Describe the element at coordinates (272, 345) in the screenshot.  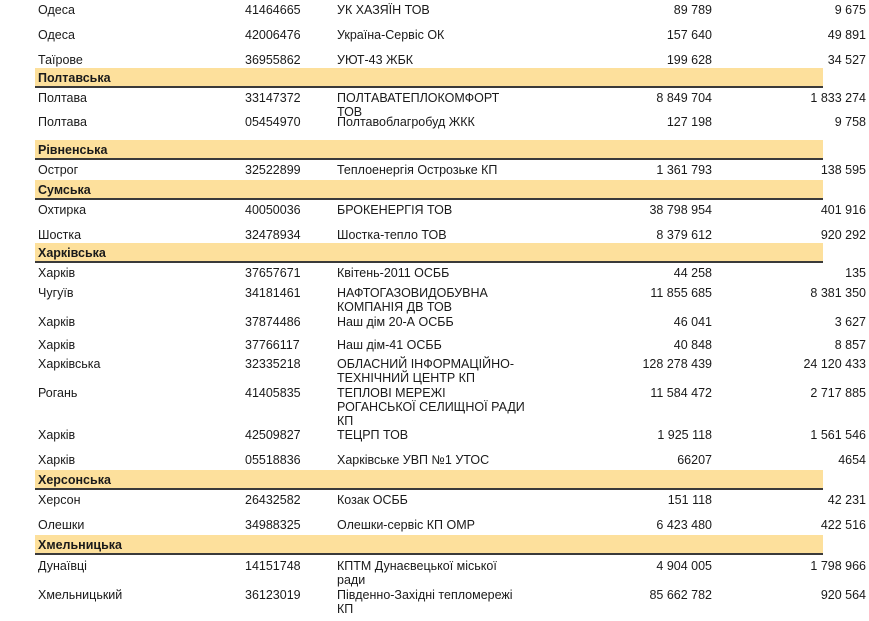
I see `cell-edrpou-code: 37766117` at that location.